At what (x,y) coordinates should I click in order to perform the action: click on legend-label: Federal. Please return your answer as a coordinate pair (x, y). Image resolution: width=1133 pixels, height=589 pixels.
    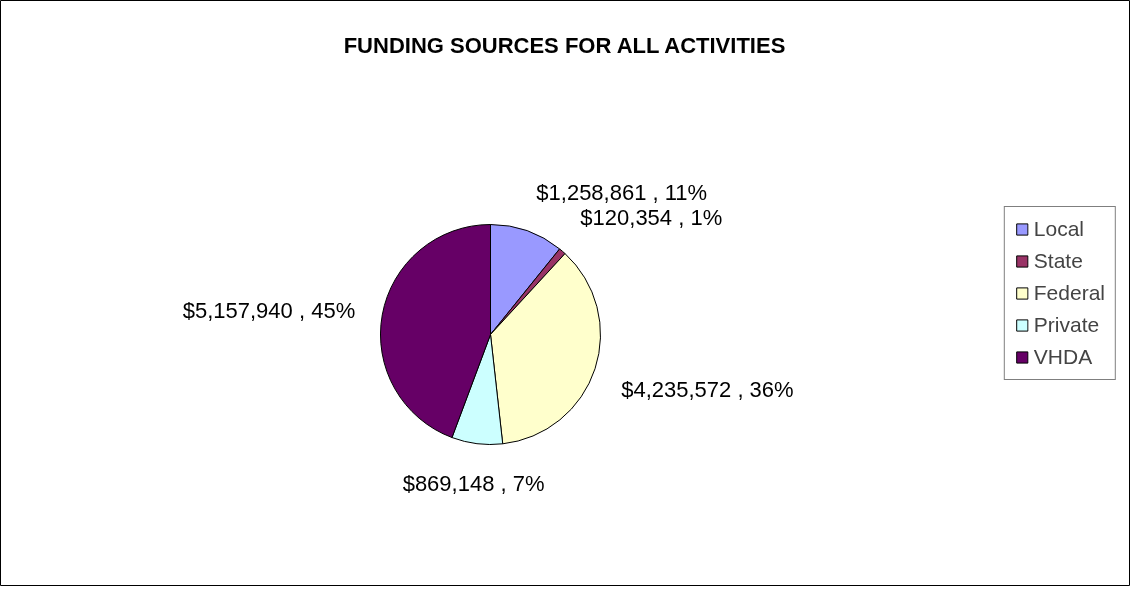
    Looking at the image, I should click on (1069, 293).